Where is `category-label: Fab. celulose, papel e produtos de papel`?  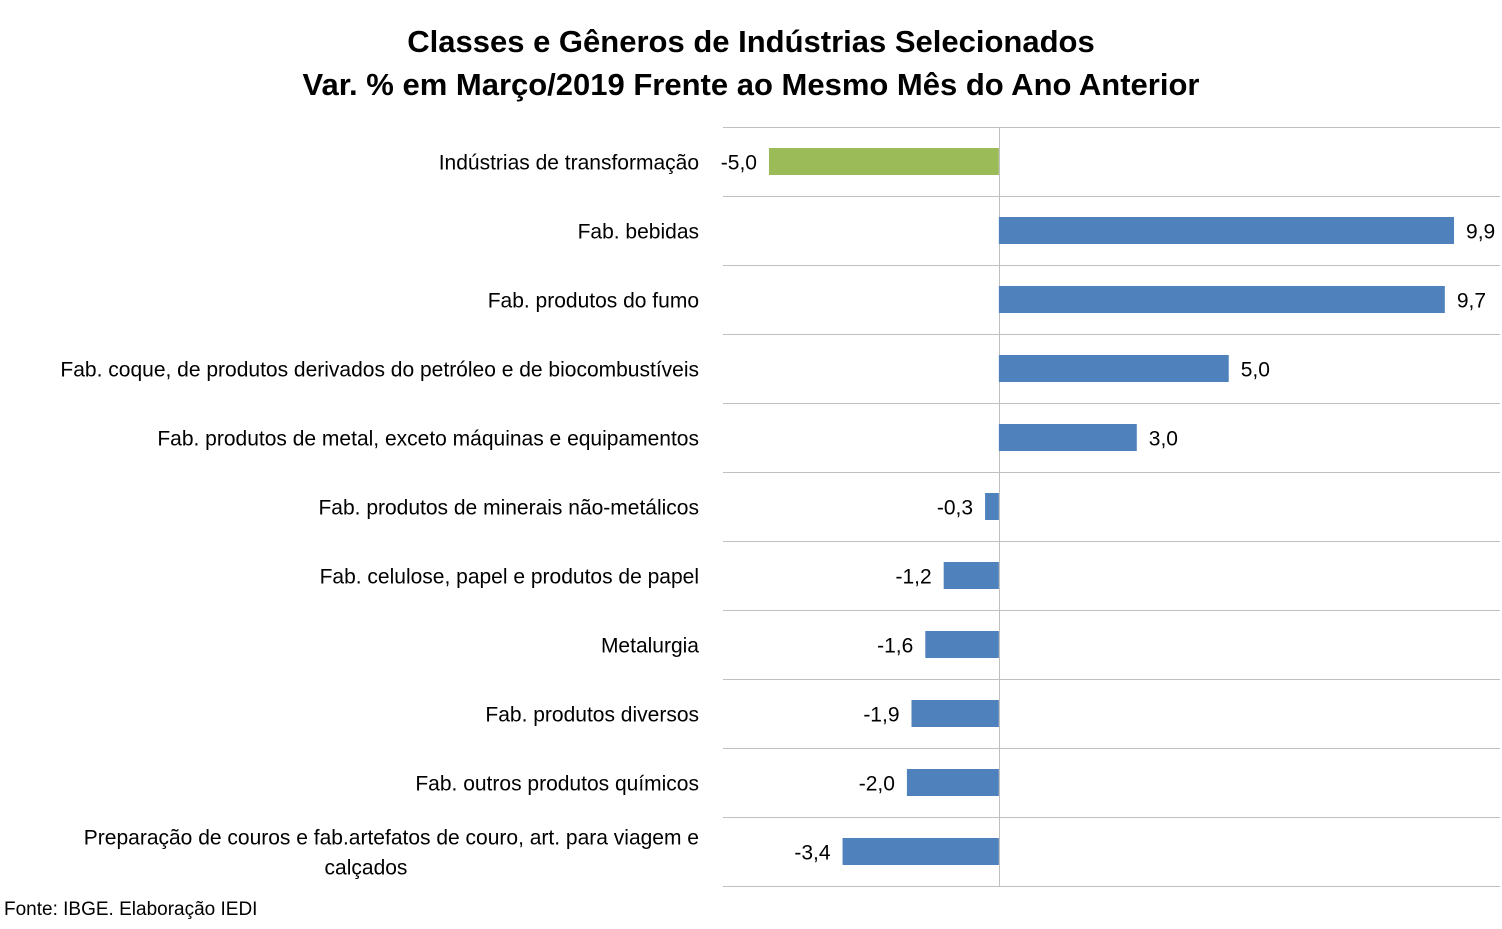 category-label: Fab. celulose, papel e produtos de papel is located at coordinates (509, 577).